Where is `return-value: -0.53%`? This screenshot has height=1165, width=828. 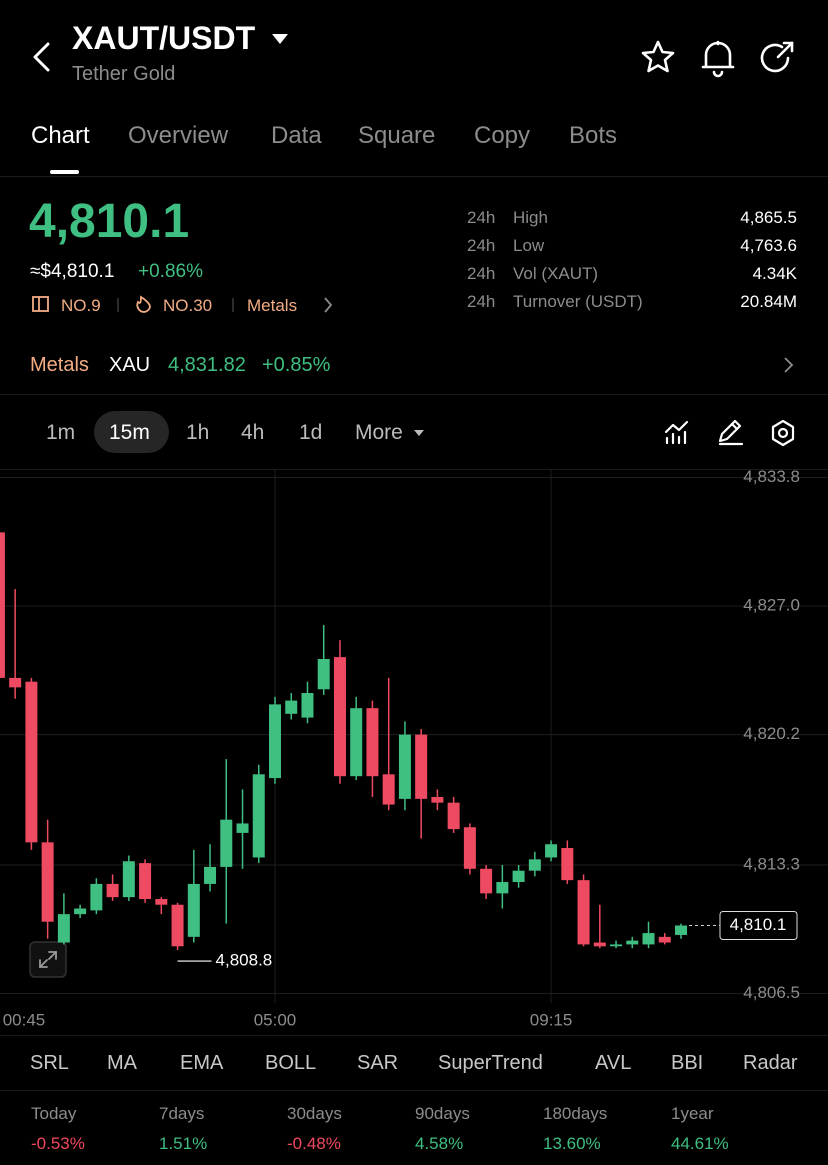
return-value: -0.53% is located at coordinates (58, 1143).